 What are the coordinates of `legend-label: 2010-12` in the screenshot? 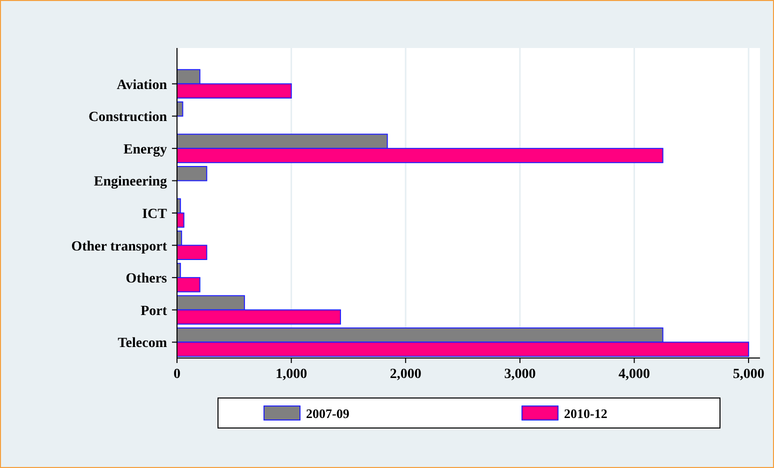 It's located at (586, 413).